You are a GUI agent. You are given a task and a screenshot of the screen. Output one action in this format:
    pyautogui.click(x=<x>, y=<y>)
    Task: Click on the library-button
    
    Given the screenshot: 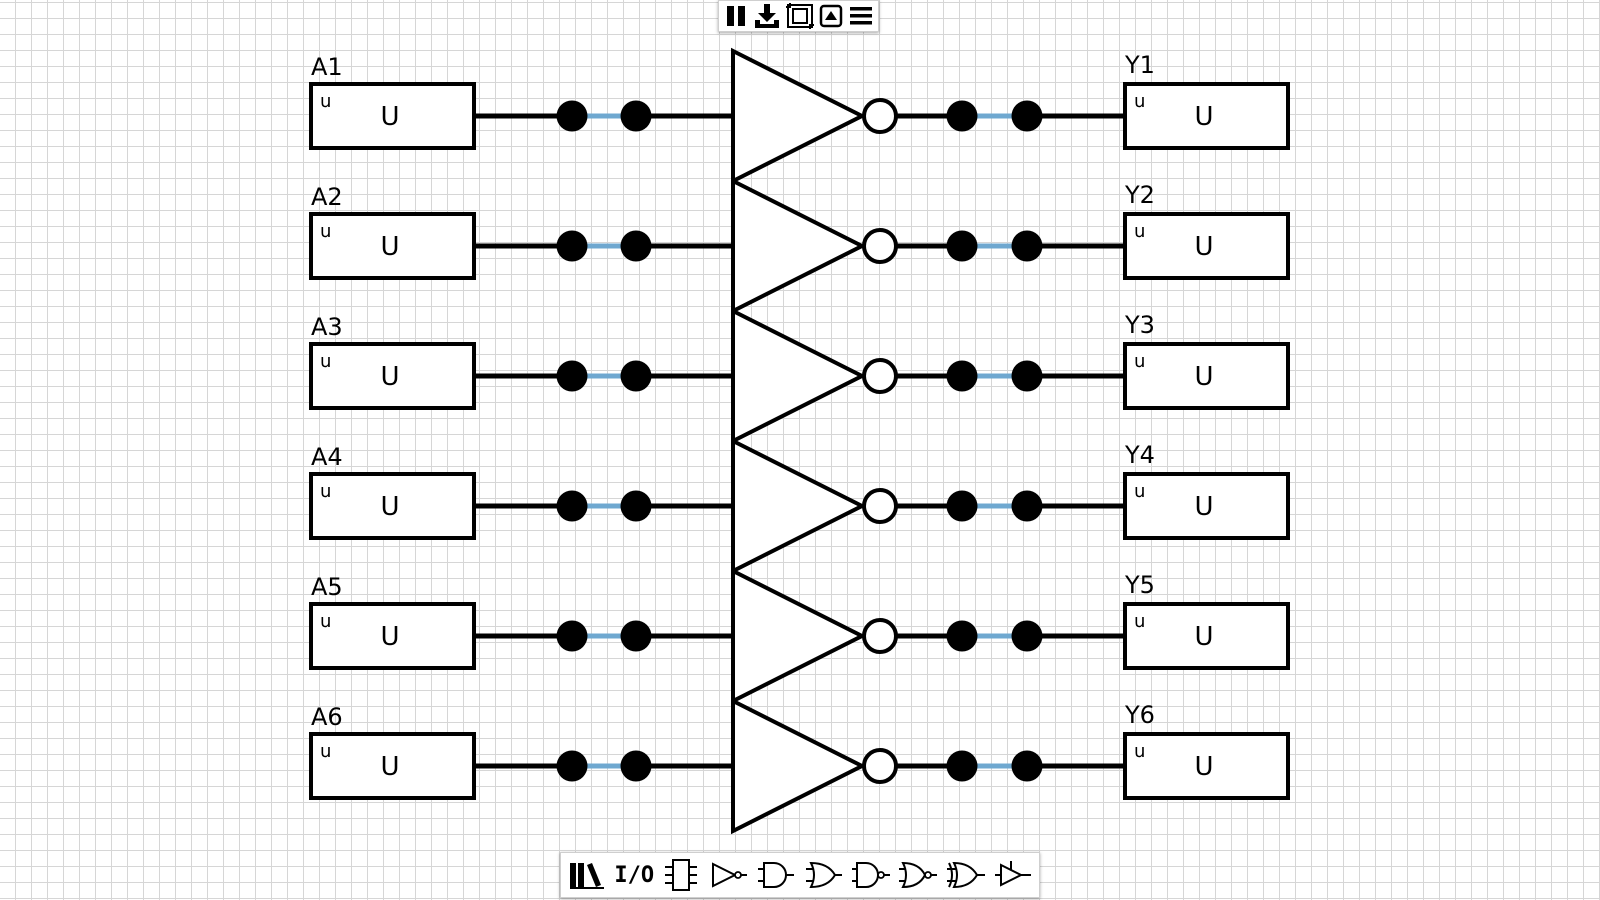 What is the action you would take?
    pyautogui.click(x=587, y=875)
    